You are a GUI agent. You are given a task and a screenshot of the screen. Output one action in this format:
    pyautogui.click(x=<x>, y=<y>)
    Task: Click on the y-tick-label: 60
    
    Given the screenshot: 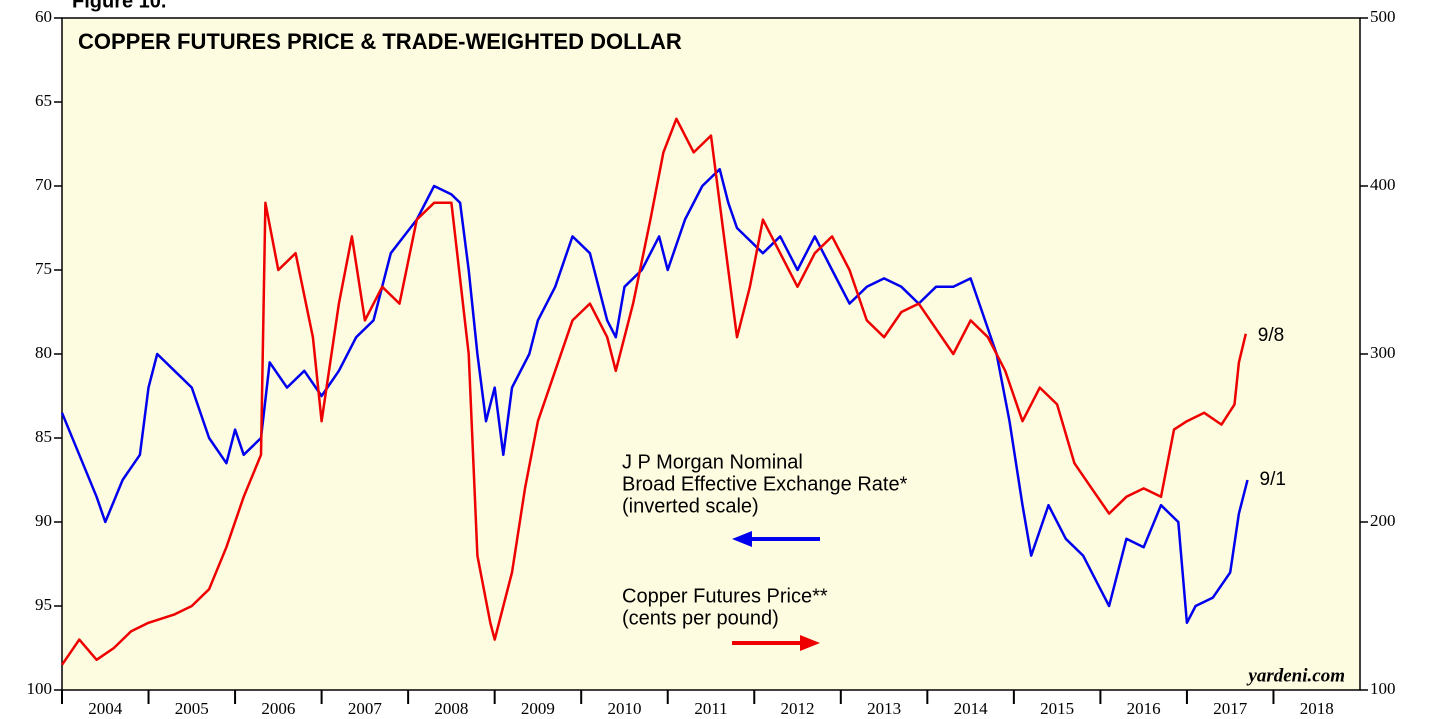 What is the action you would take?
    pyautogui.click(x=43, y=16)
    